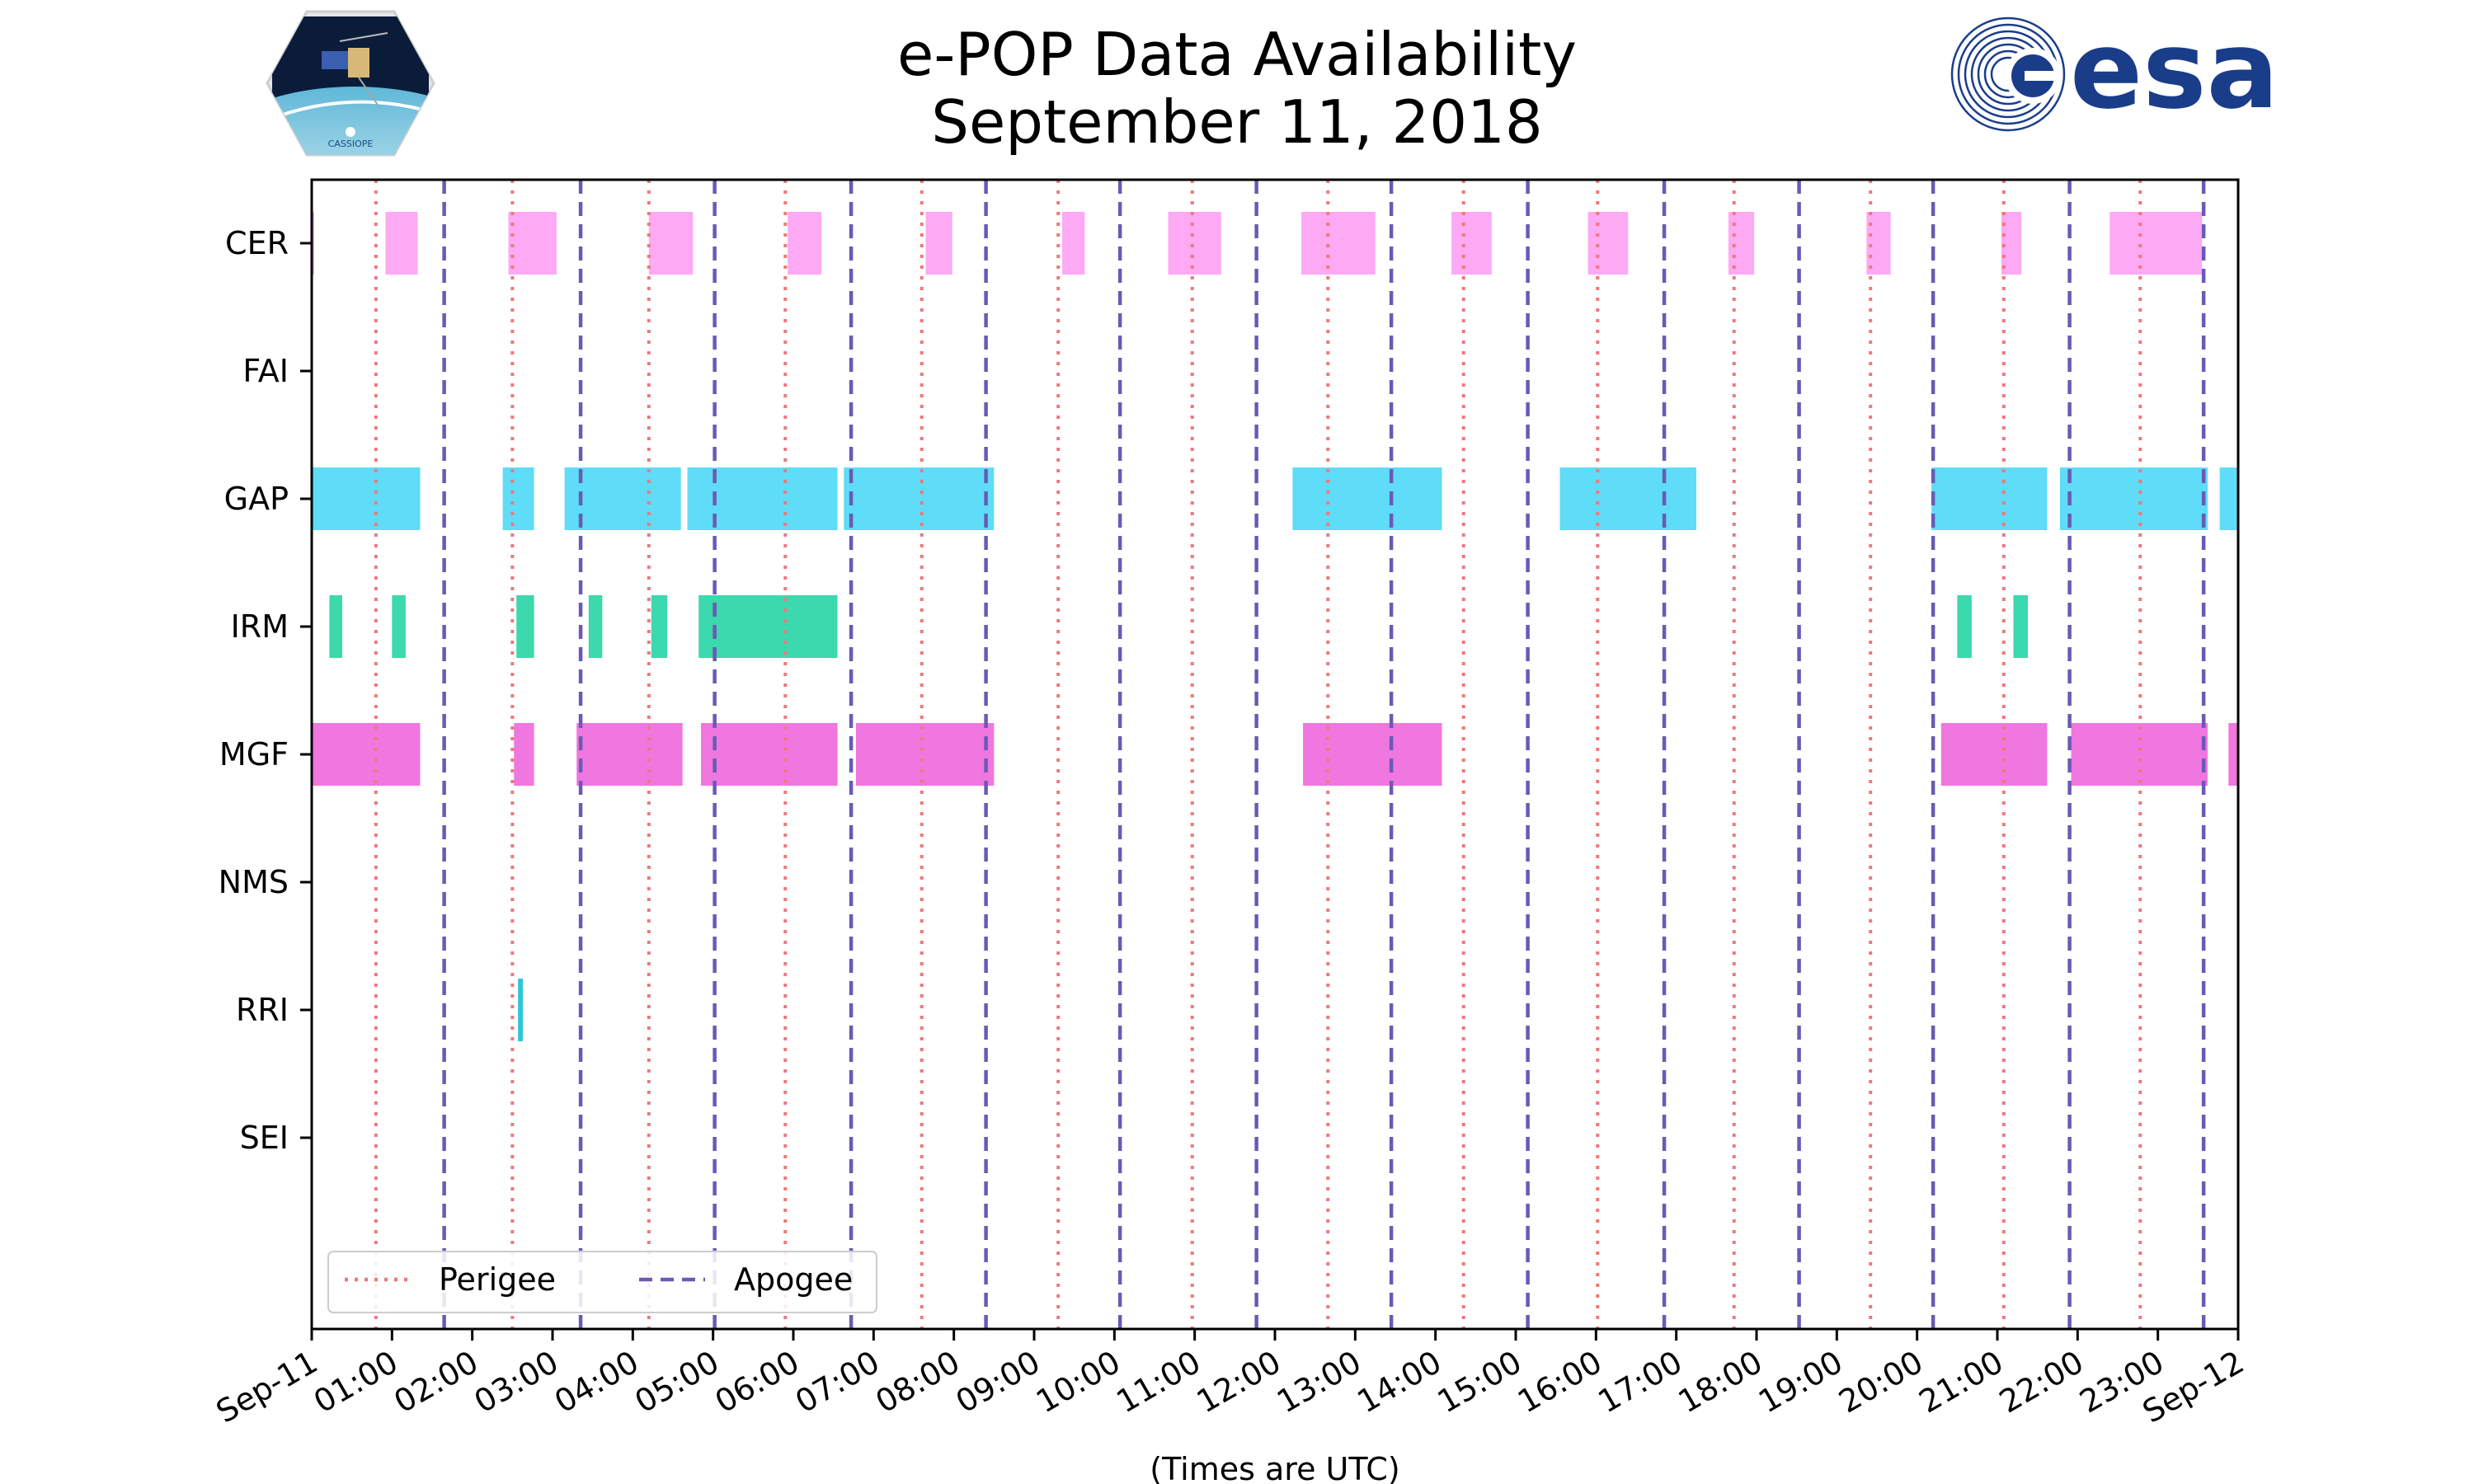  I want to click on x-tick-label-21: 21:00, so click(1961, 1382).